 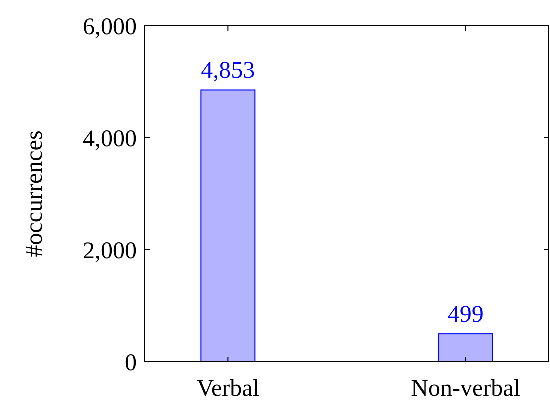 What do you see at coordinates (35, 194) in the screenshot?
I see `y-axis-title: #occurrences` at bounding box center [35, 194].